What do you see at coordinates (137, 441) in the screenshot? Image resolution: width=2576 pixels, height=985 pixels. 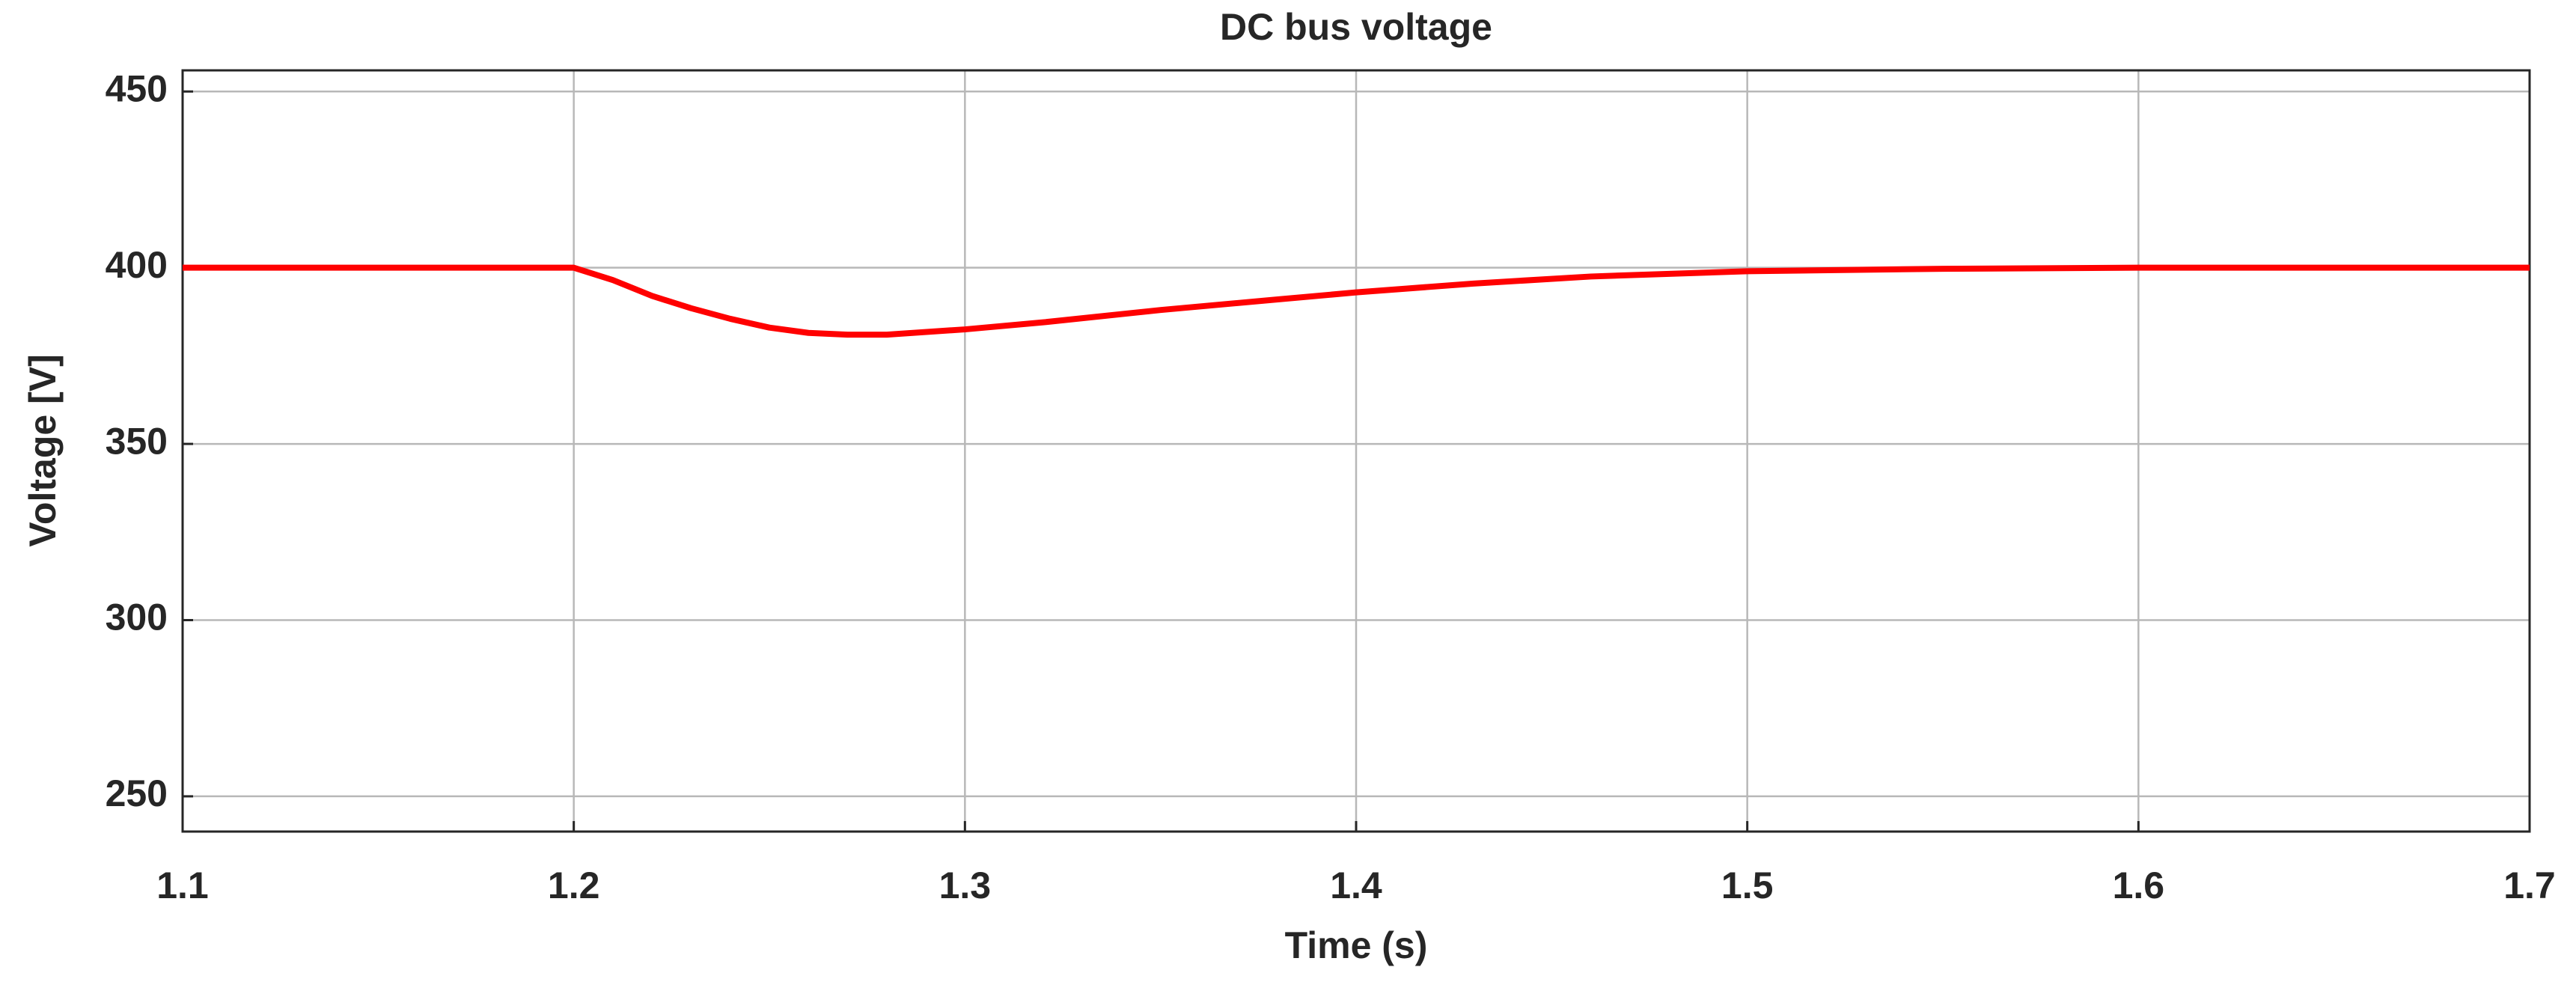 I see `y-tick-label: 350` at bounding box center [137, 441].